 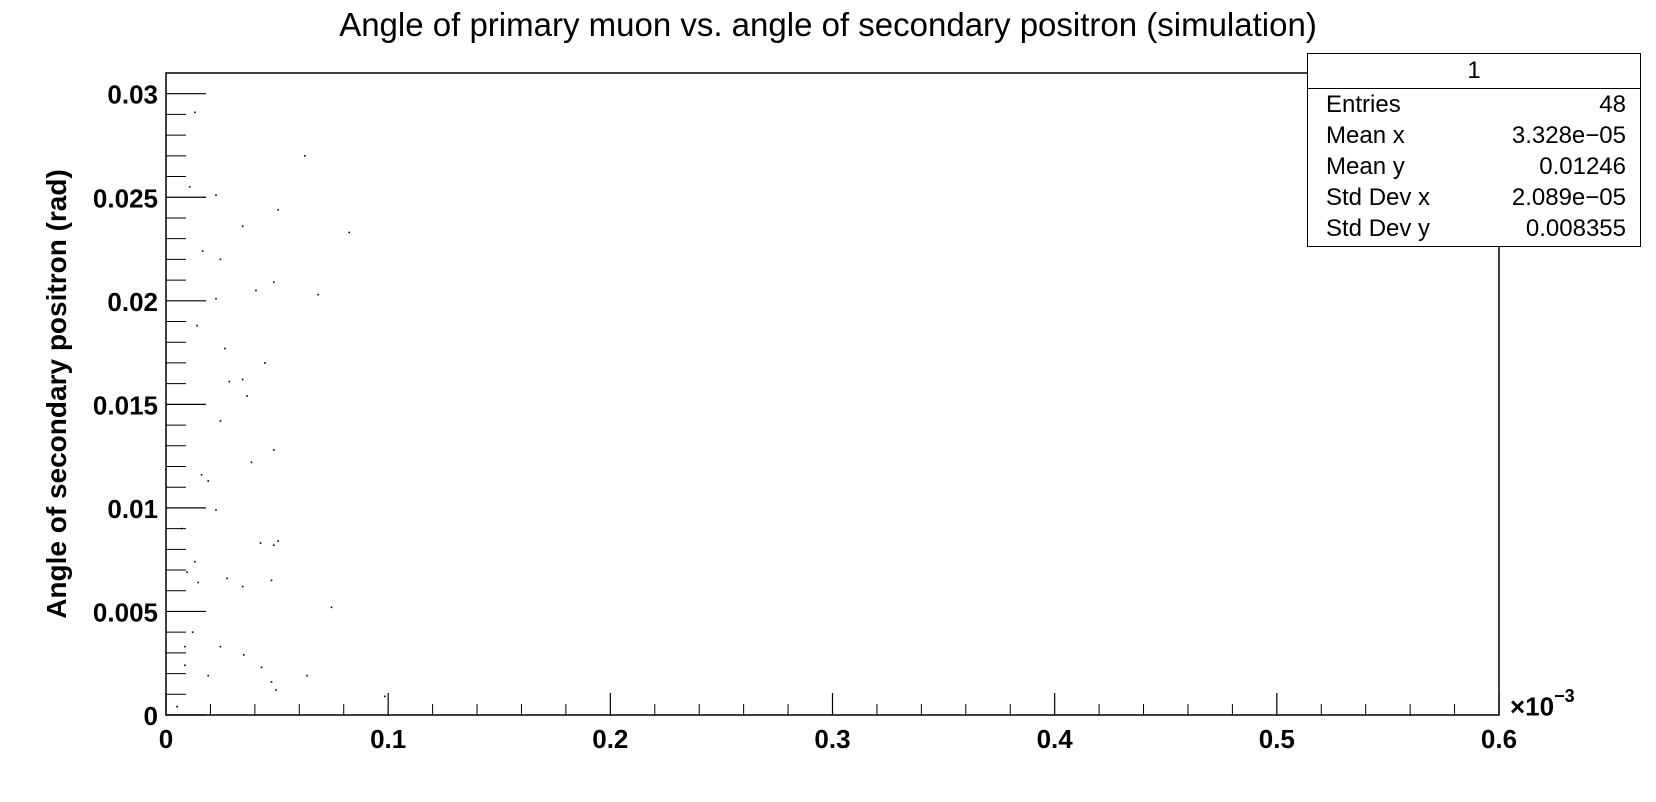 I want to click on x-tick-label: 0.2, so click(x=610, y=739).